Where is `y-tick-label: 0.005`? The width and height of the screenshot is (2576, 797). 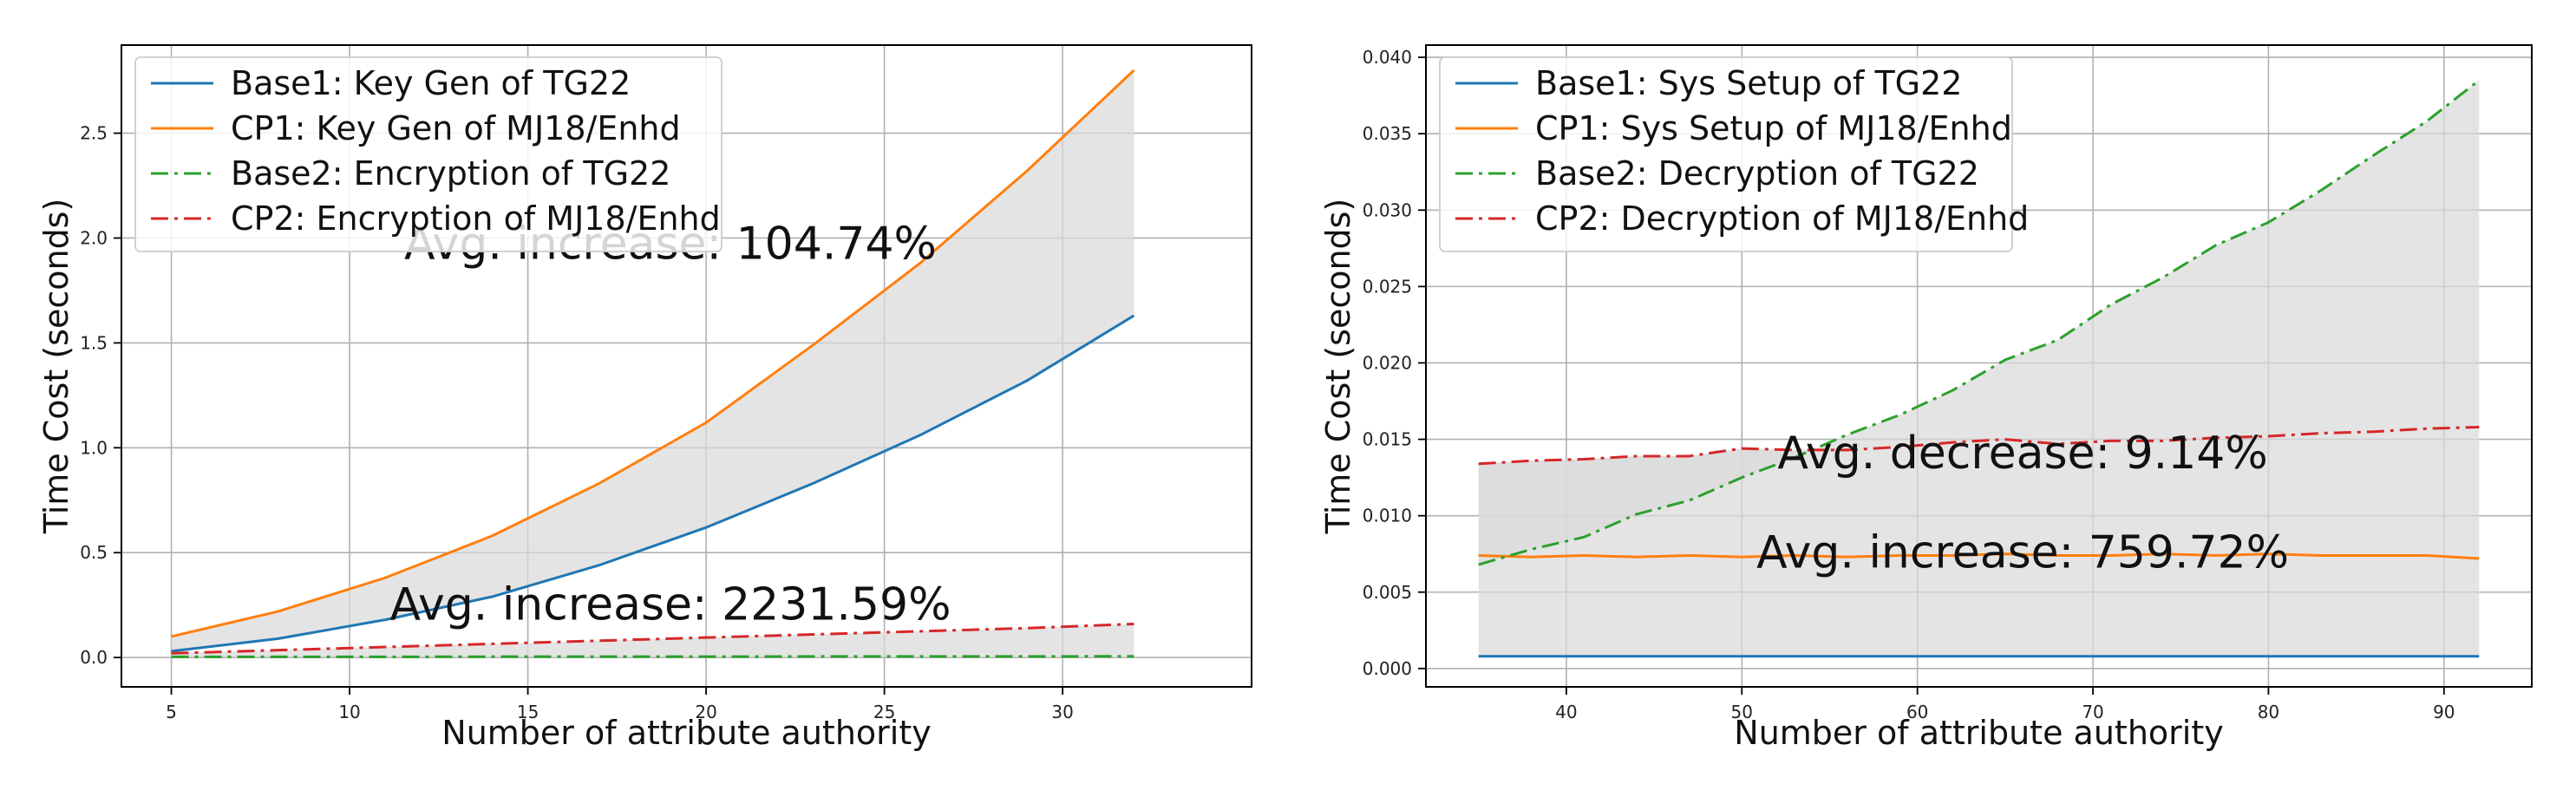
y-tick-label: 0.005 is located at coordinates (1387, 592).